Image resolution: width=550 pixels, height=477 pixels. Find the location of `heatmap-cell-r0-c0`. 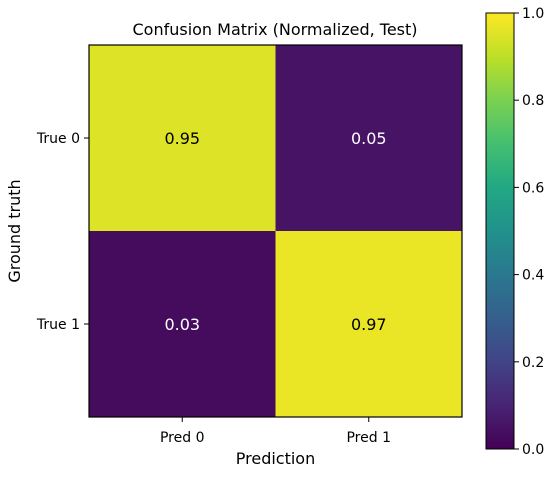

heatmap-cell-r0-c0 is located at coordinates (182, 138).